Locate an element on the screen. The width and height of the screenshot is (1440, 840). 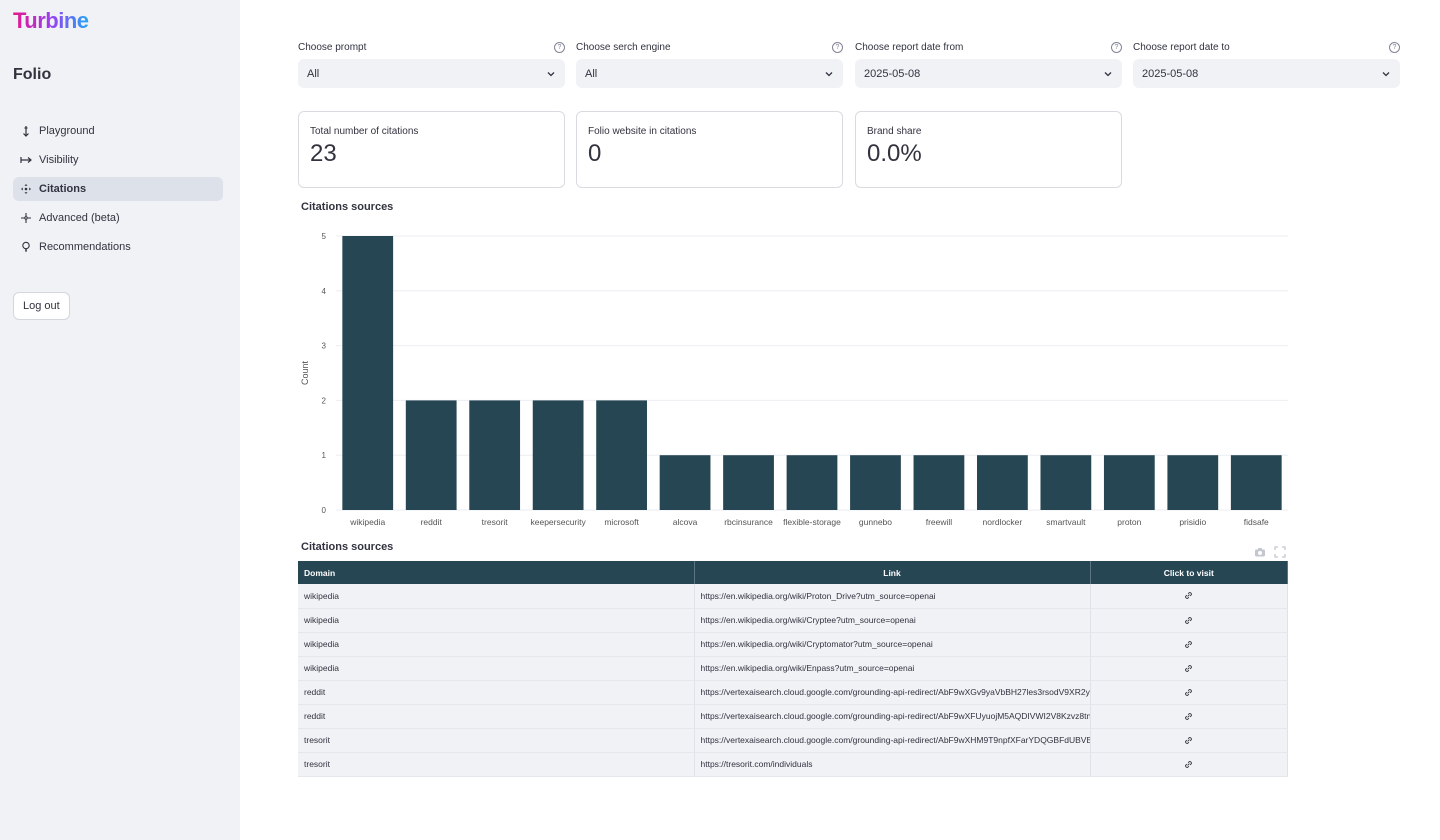
x-tick-label: reddit is located at coordinates (432, 522).